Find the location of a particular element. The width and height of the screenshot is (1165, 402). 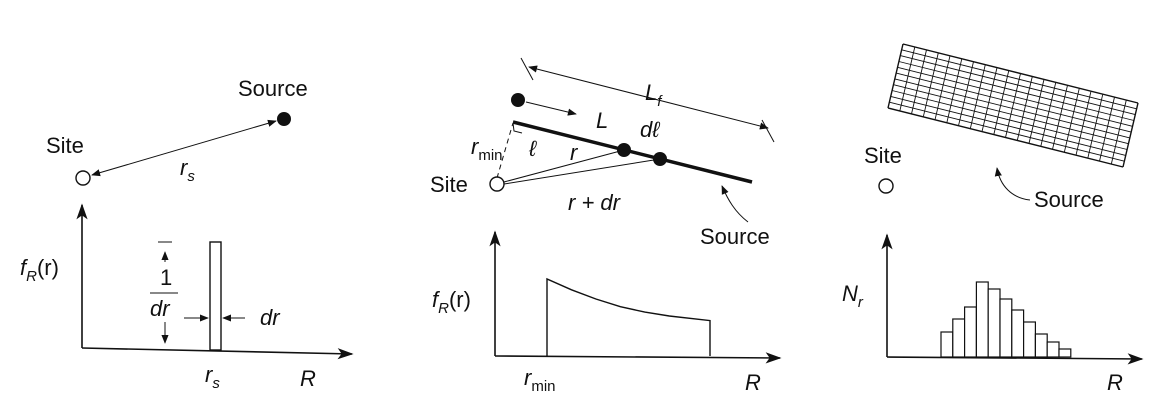

height-denominator: dr is located at coordinates (160, 308).